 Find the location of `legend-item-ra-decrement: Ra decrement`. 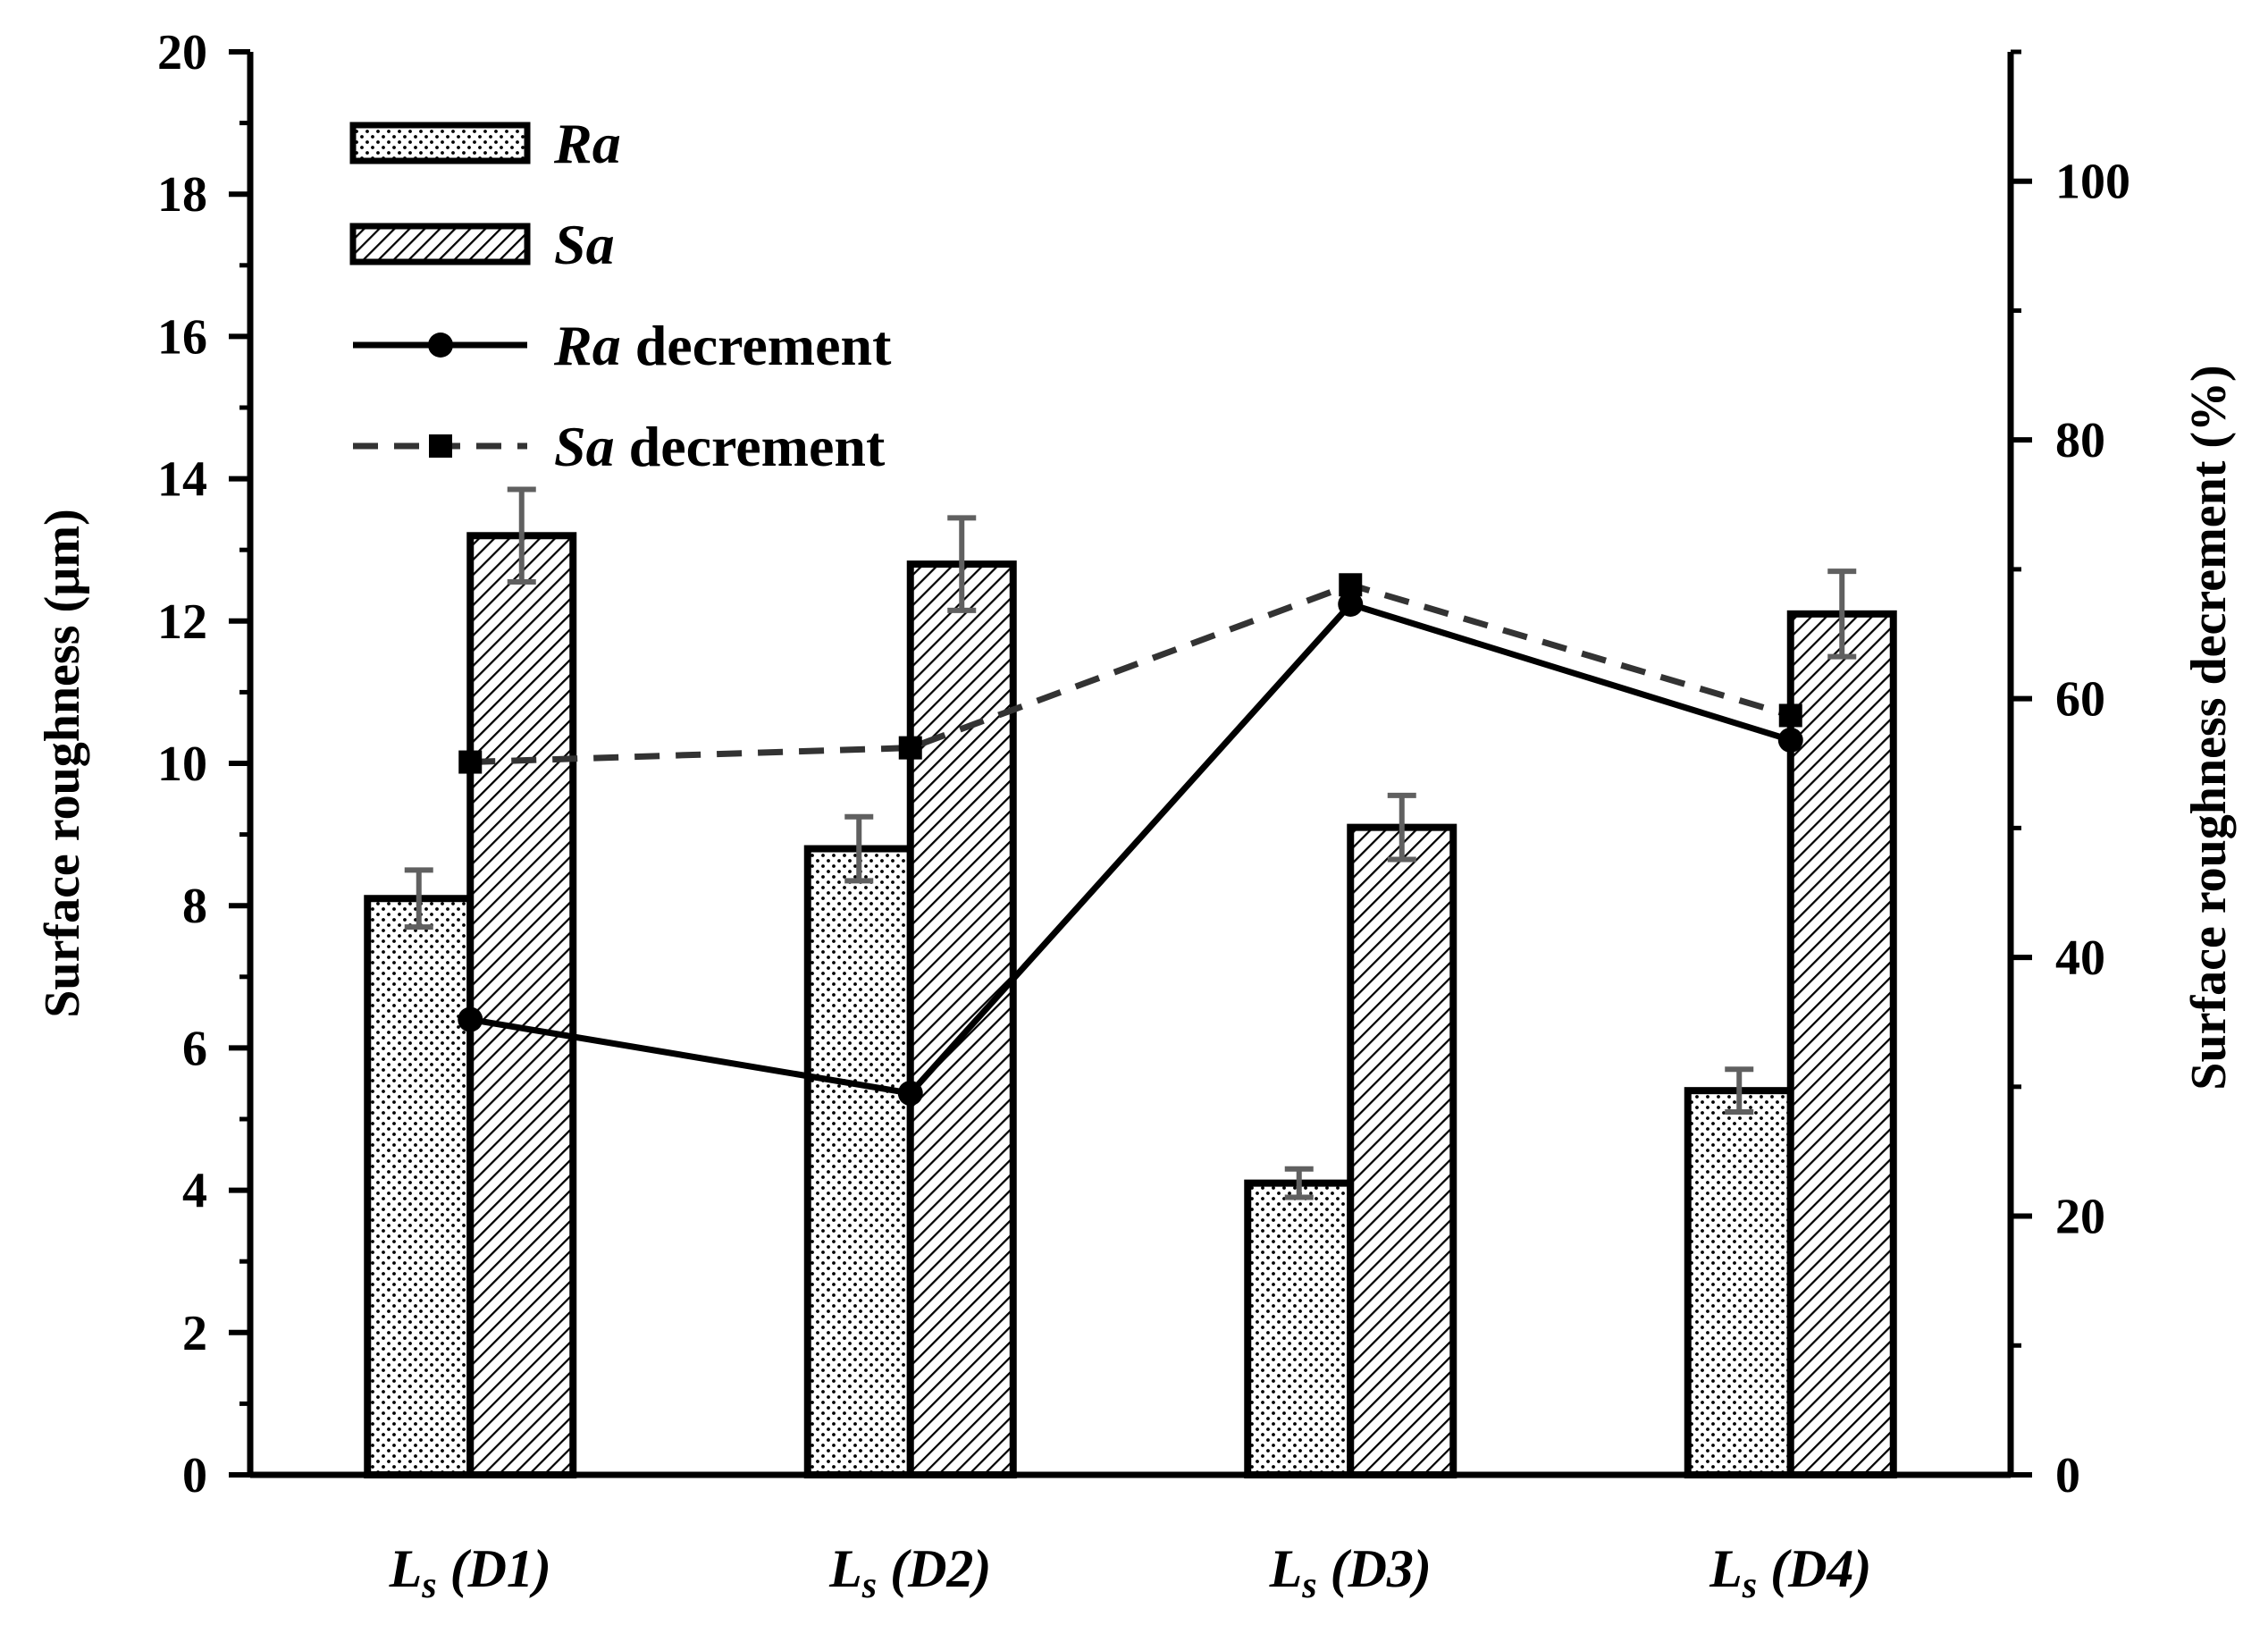

legend-item-ra-decrement: Ra decrement is located at coordinates (622, 346).